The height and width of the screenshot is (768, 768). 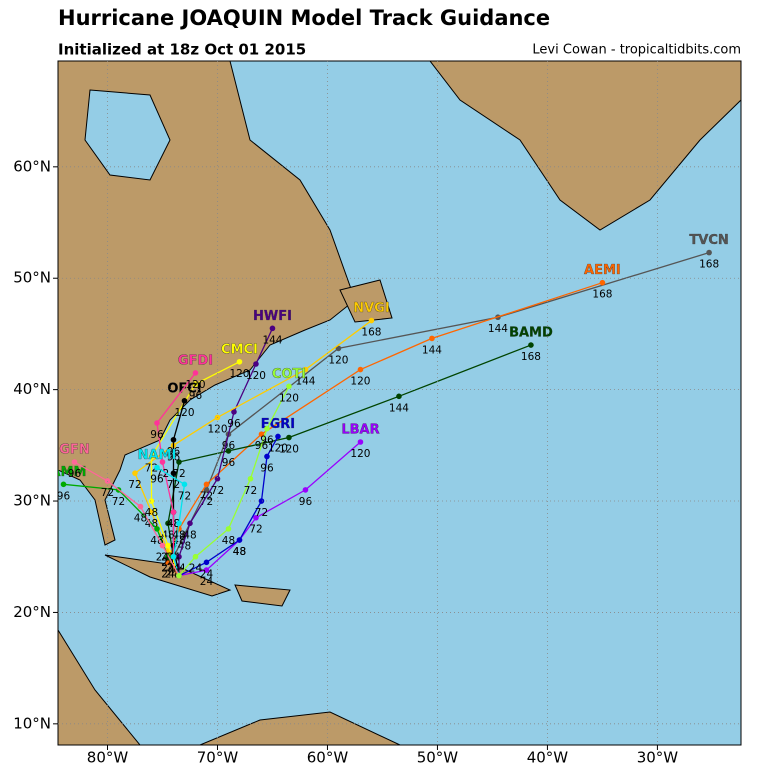 I want to click on track-name: OFCI, so click(x=184, y=388).